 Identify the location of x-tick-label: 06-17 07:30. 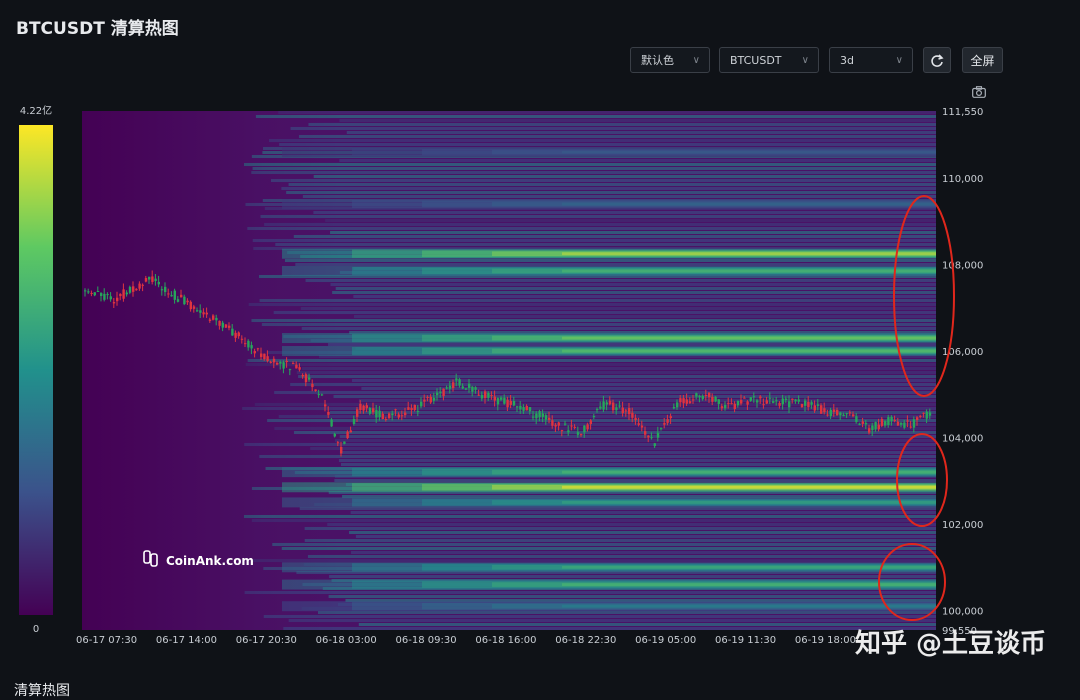
(106, 640).